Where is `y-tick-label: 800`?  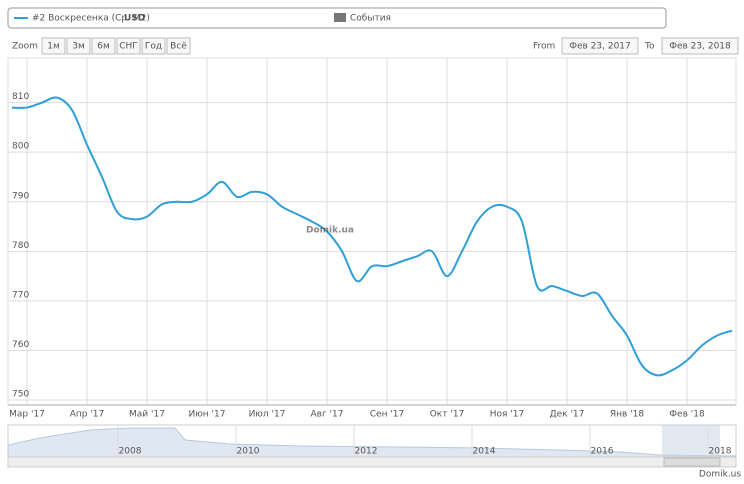 y-tick-label: 800 is located at coordinates (20, 147).